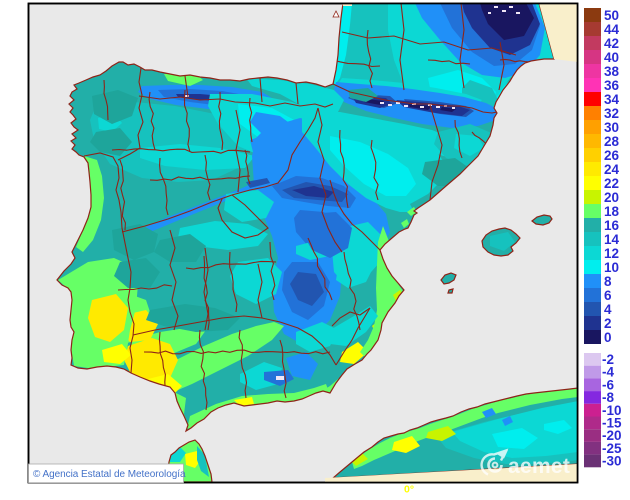  What do you see at coordinates (612, 141) in the screenshot?
I see `svg-text: 28` at bounding box center [612, 141].